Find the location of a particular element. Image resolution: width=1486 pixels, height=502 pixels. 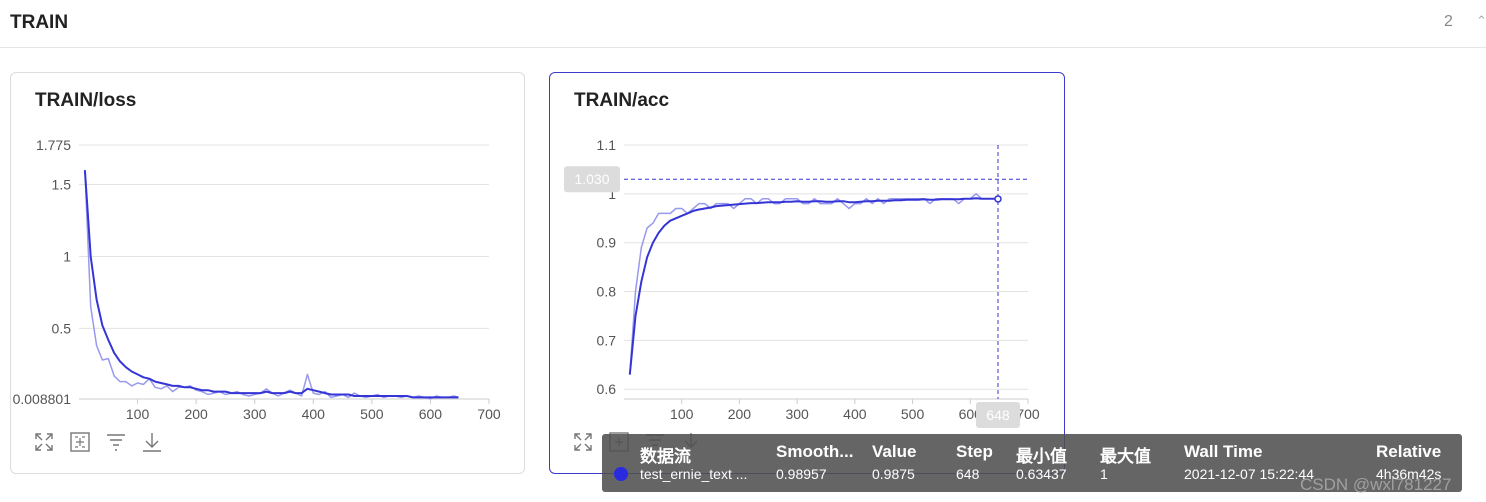

x-tick-label: 600 is located at coordinates (431, 414).